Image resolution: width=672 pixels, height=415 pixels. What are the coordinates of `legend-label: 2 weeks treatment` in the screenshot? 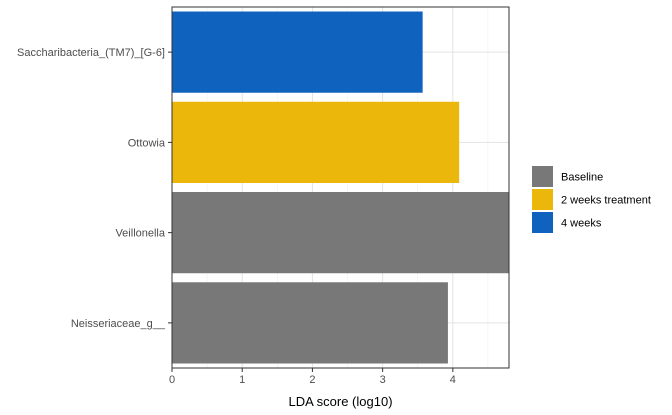 It's located at (606, 201).